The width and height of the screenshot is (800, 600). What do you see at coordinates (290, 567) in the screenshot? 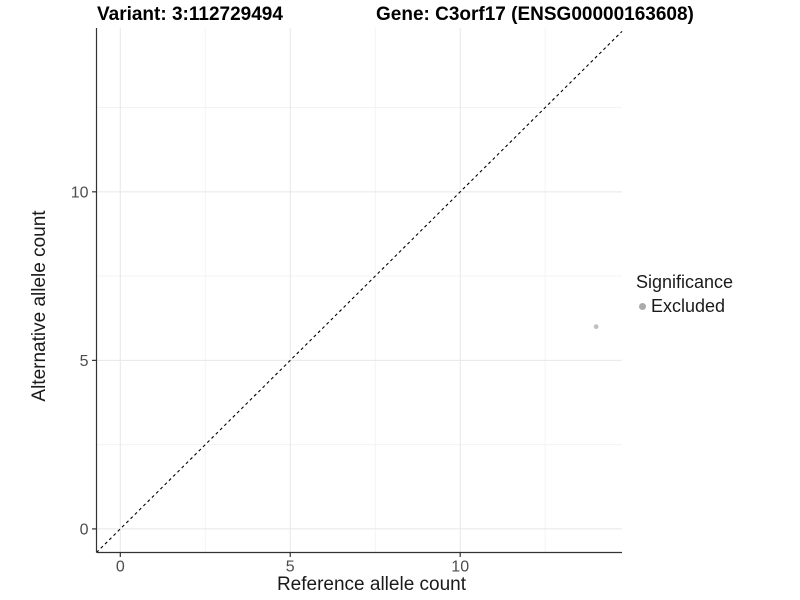
I see `x-tick-label: 5` at bounding box center [290, 567].